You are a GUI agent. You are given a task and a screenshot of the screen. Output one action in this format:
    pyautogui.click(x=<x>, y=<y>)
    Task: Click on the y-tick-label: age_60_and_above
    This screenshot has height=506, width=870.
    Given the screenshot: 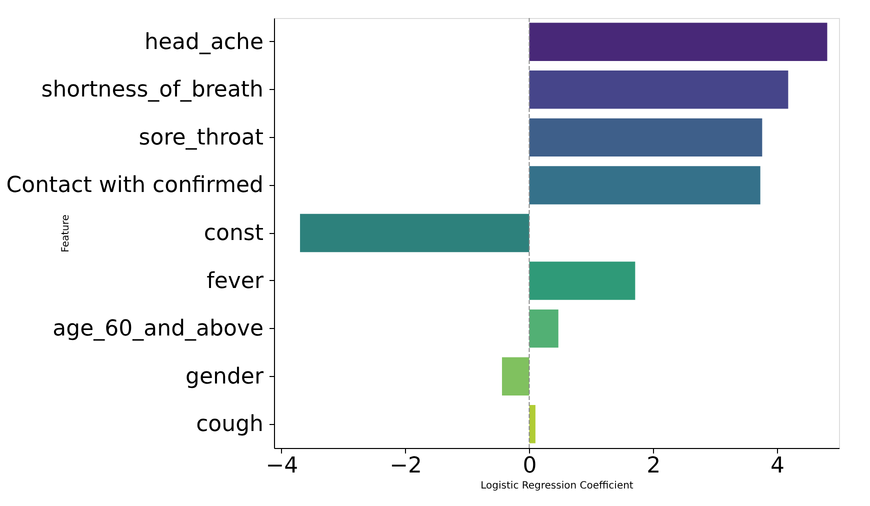 What is the action you would take?
    pyautogui.click(x=158, y=329)
    